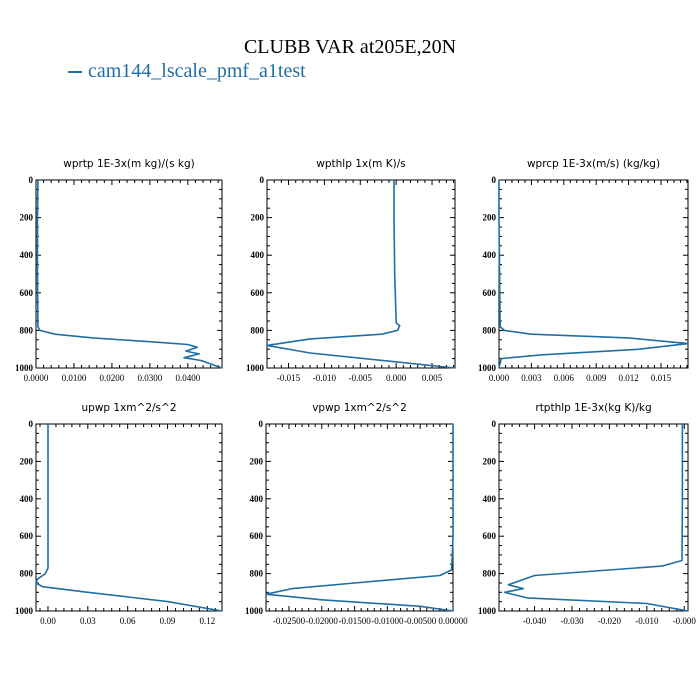 The width and height of the screenshot is (700, 700). I want to click on figure-title: CLUBB VAR at205E,20N, so click(350, 47).